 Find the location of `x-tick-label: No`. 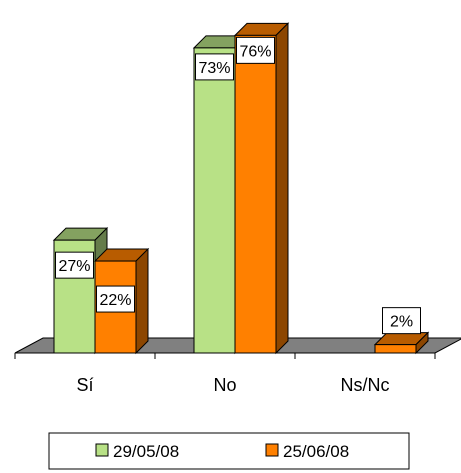

x-tick-label: No is located at coordinates (224, 385).